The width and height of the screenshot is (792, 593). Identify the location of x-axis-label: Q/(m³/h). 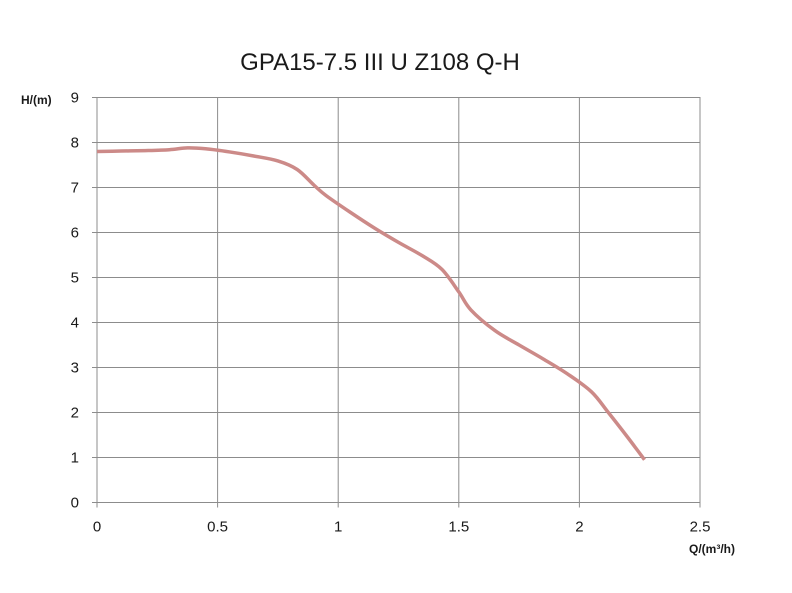
(712, 549).